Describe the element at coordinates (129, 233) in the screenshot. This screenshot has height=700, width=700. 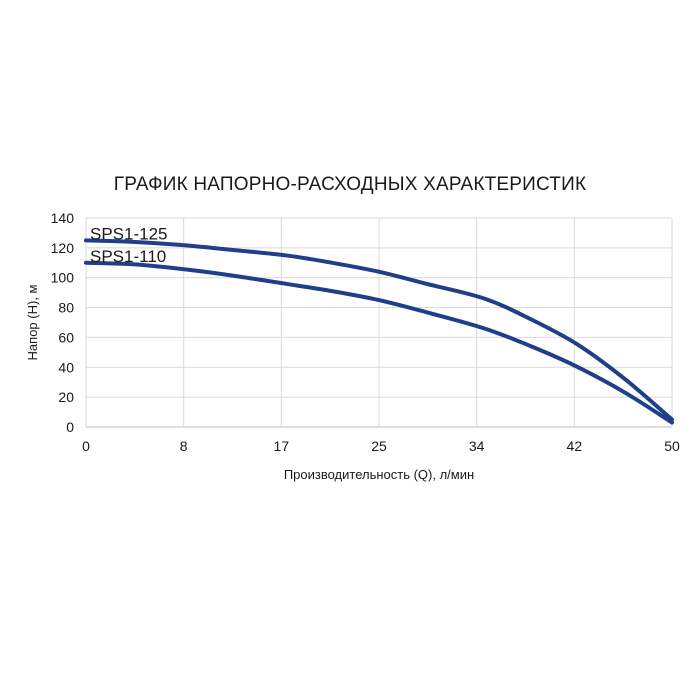
I see `series-label-sps1-125: SPS1-125` at that location.